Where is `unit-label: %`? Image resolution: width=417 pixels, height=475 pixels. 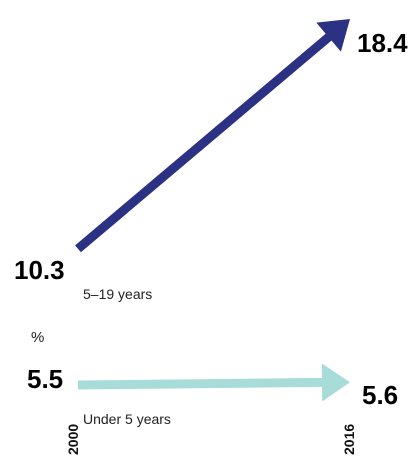
unit-label: % is located at coordinates (37, 337).